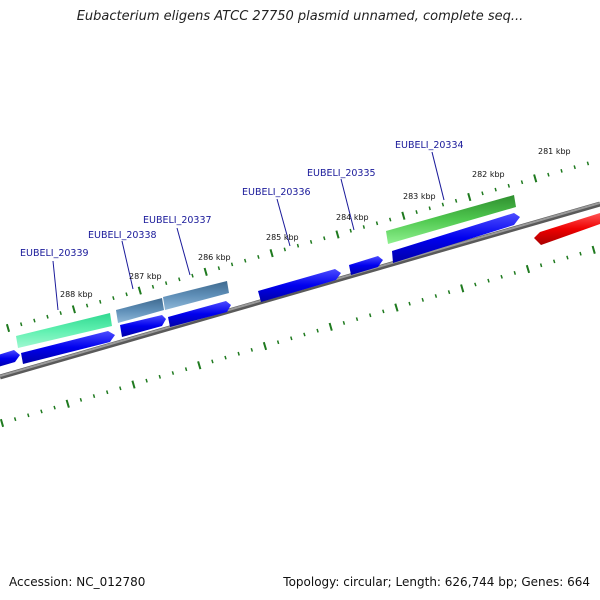  Describe the element at coordinates (341, 173) in the screenshot. I see `gene-label: EUBELI_20335` at that location.